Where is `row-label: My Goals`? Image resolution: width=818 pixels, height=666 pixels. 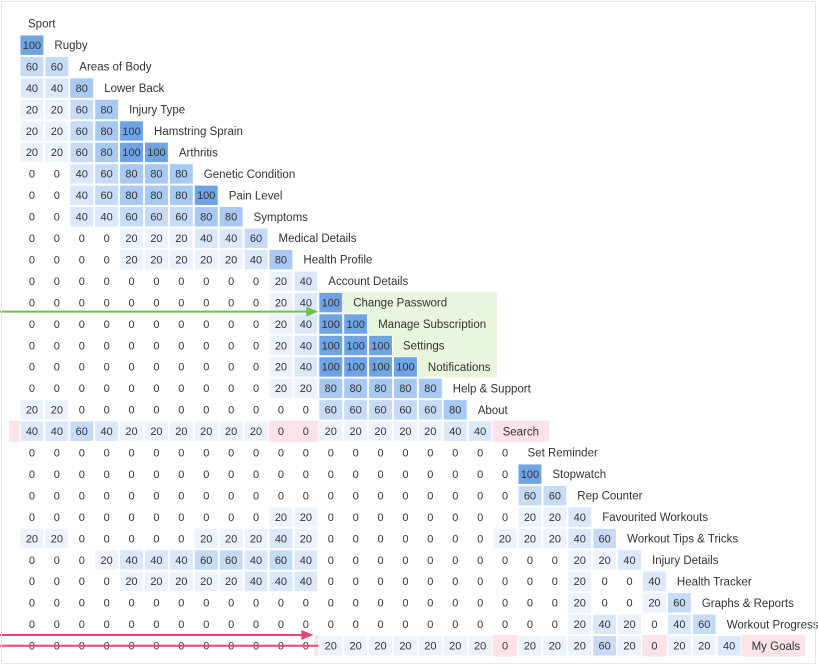 row-label: My Goals is located at coordinates (776, 647).